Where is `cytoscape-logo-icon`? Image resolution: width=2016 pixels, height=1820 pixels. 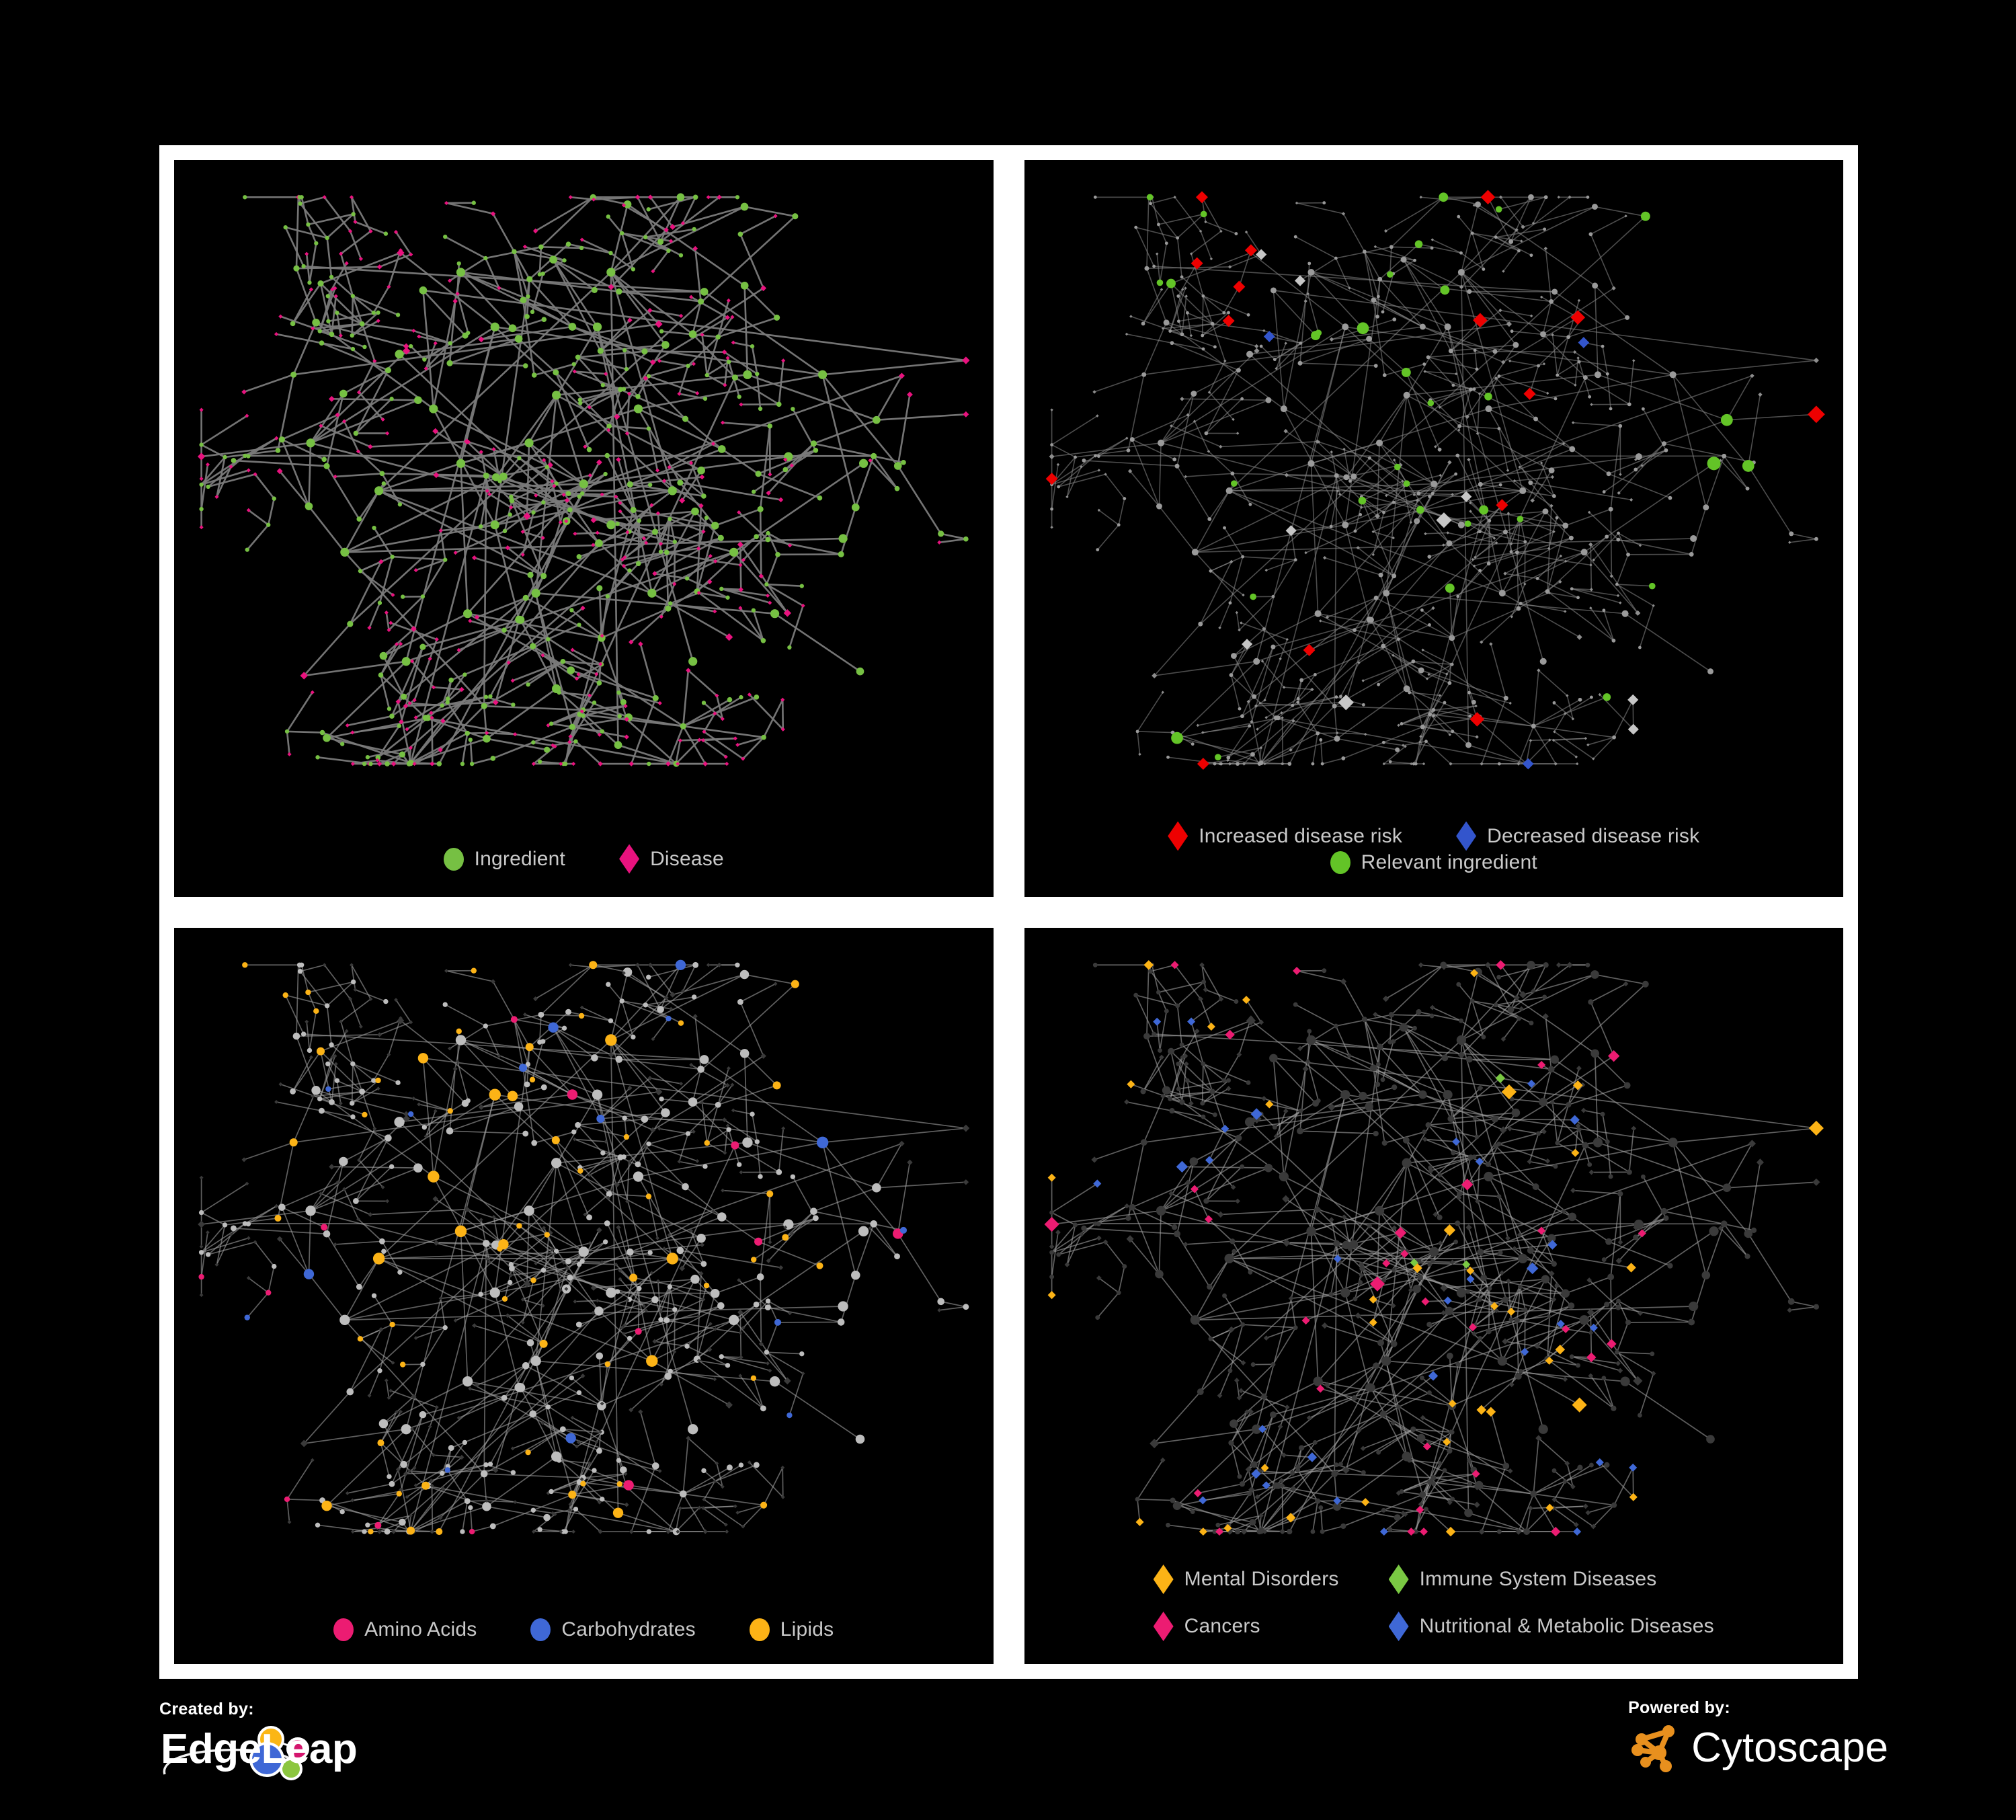
cytoscape-logo-icon is located at coordinates (1653, 1748).